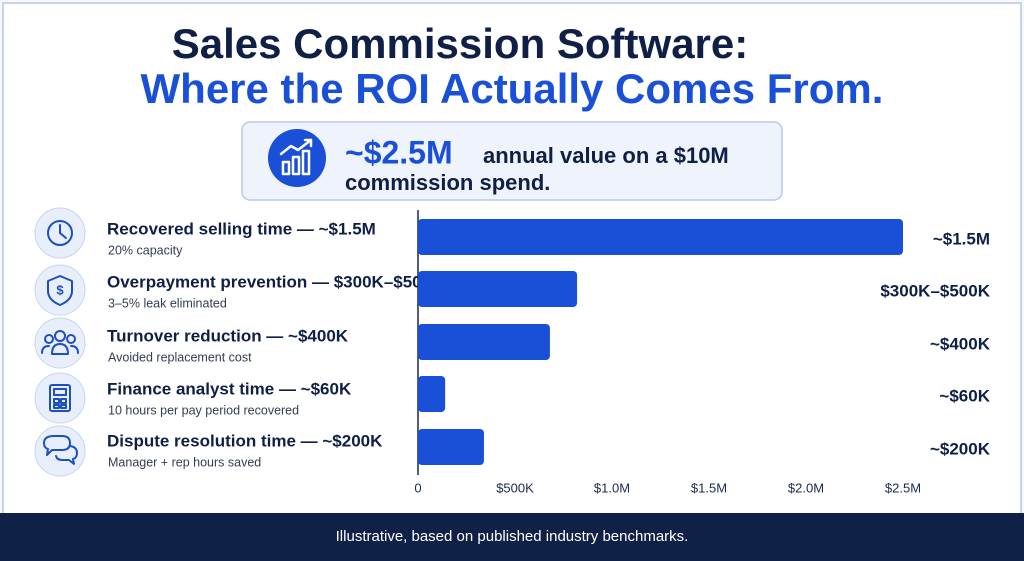  What do you see at coordinates (184, 462) in the screenshot?
I see `row-note: Manager + rep hours saved` at bounding box center [184, 462].